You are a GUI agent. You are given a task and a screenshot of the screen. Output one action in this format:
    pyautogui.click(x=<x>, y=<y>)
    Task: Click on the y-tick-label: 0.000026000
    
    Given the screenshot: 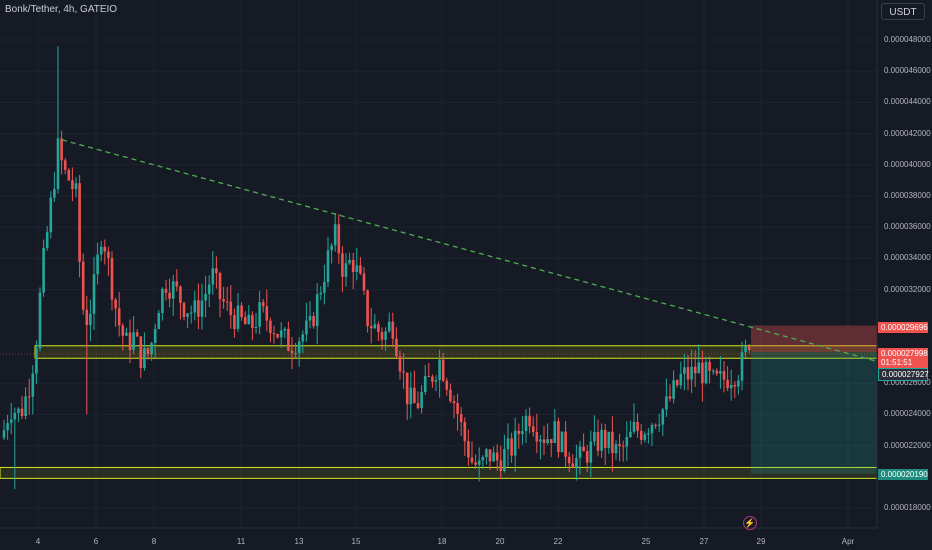 What is the action you would take?
    pyautogui.click(x=907, y=383)
    